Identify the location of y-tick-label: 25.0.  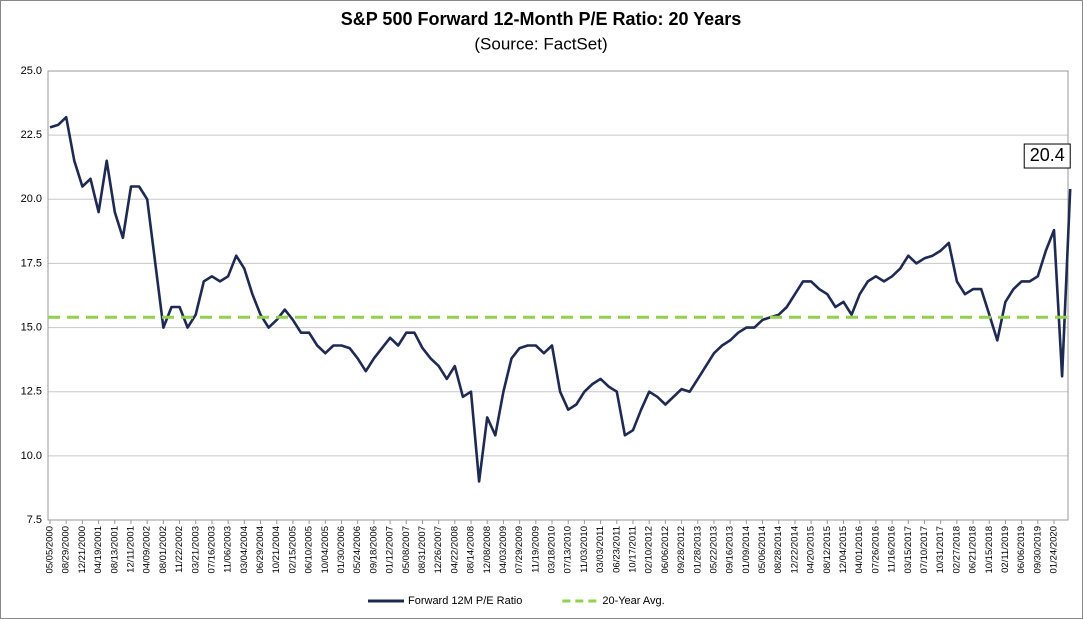
(31, 71).